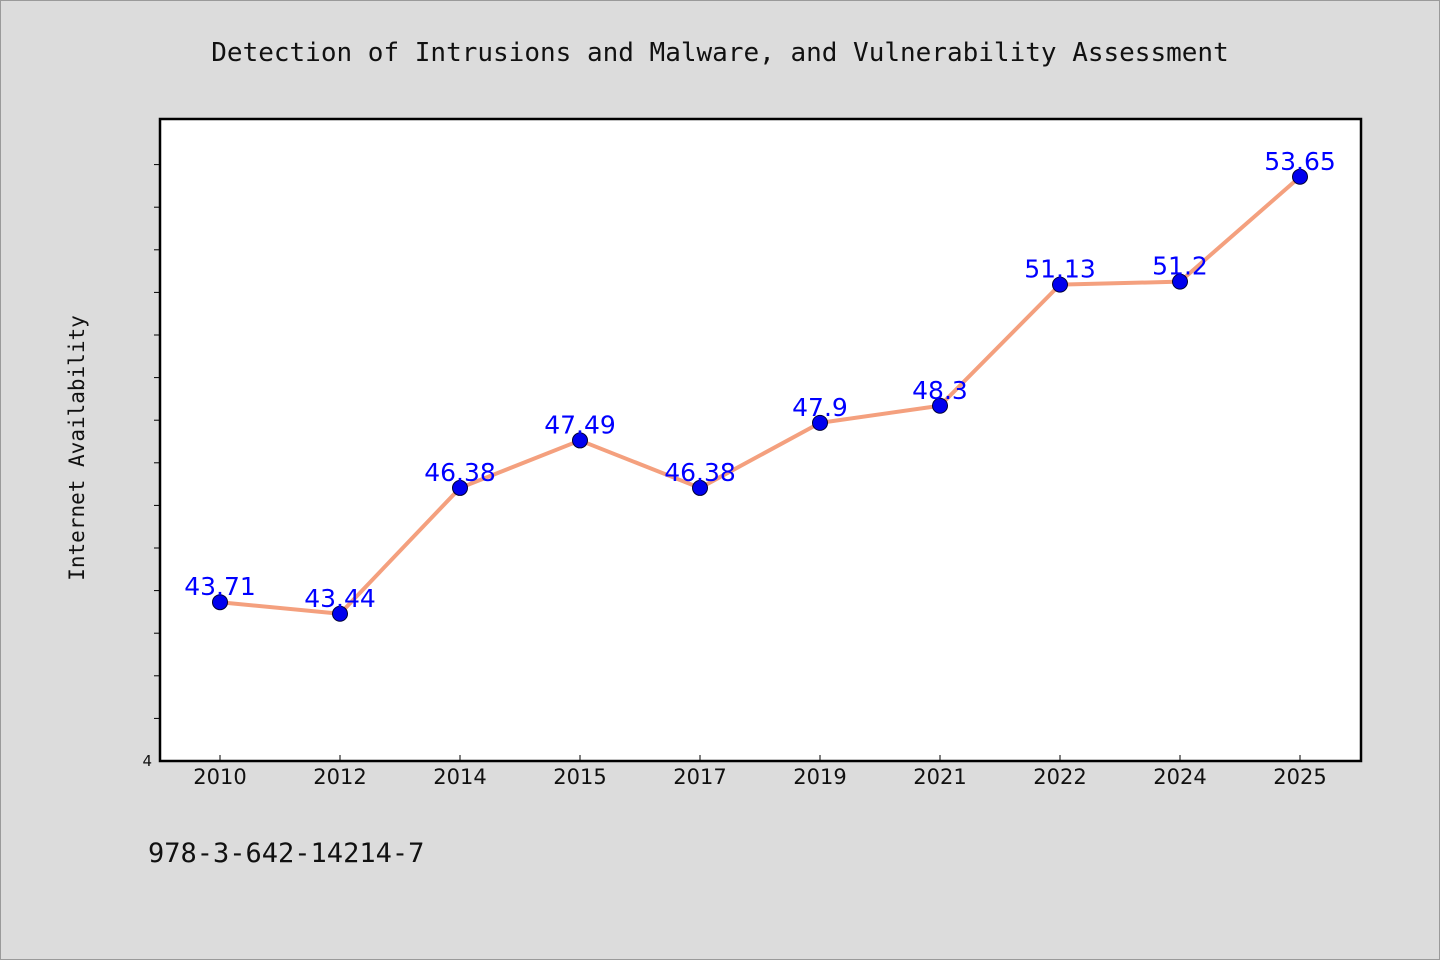 This screenshot has width=1440, height=960. What do you see at coordinates (339, 777) in the screenshot?
I see `x-tick-label: 2012` at bounding box center [339, 777].